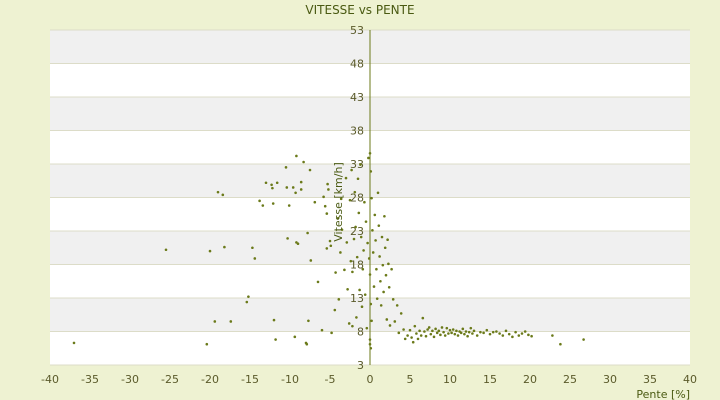 The image size is (720, 400). Describe the element at coordinates (410, 379) in the screenshot. I see `x-tick-label: 5` at that location.